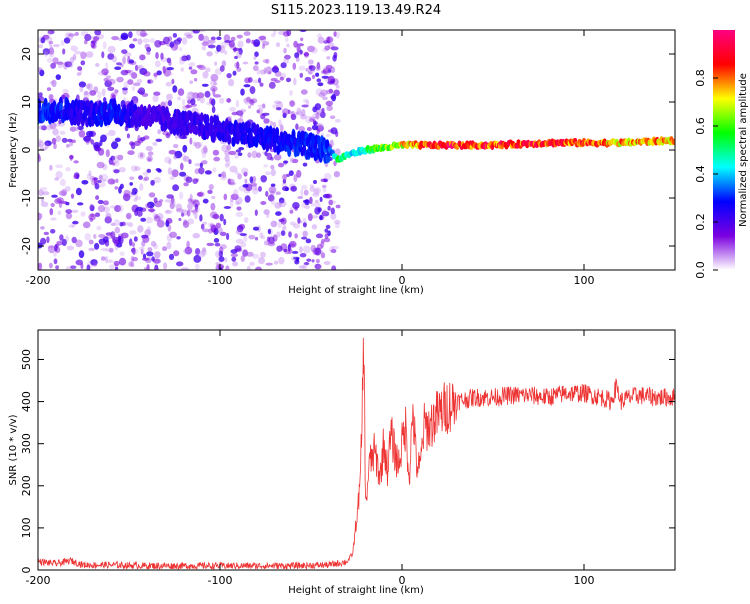  Describe the element at coordinates (13, 449) in the screenshot. I see `snr-y-axis-label: SNR (10 * v/v)` at that location.